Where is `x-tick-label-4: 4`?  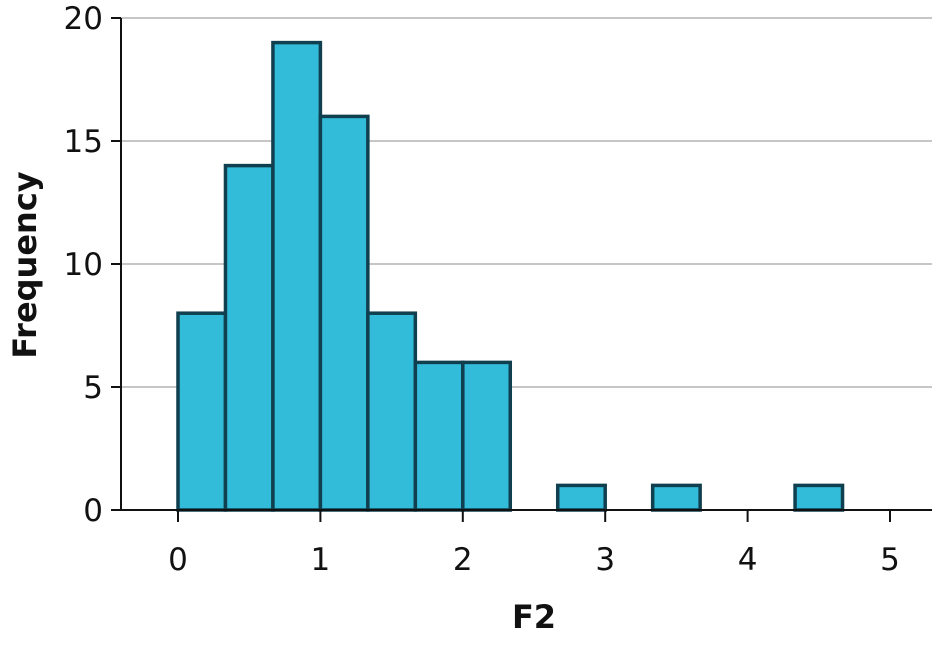 x-tick-label-4: 4 is located at coordinates (748, 560).